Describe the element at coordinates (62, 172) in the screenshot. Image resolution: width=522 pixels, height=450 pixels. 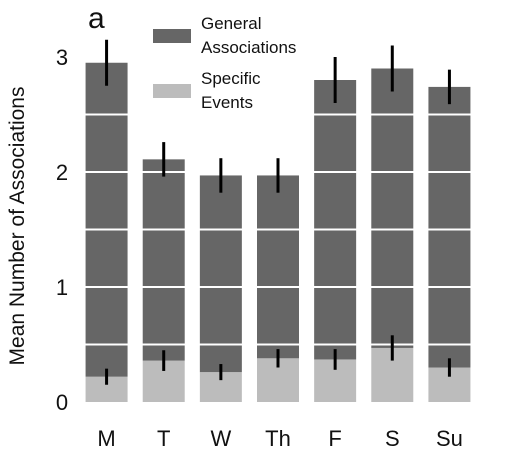
I see `y-tick-label: 2` at that location.